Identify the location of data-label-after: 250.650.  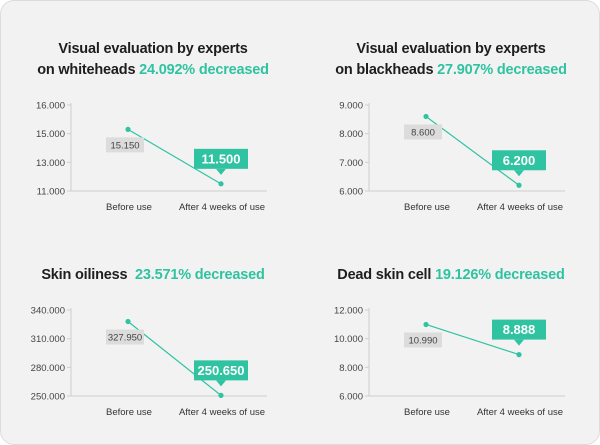
(221, 370).